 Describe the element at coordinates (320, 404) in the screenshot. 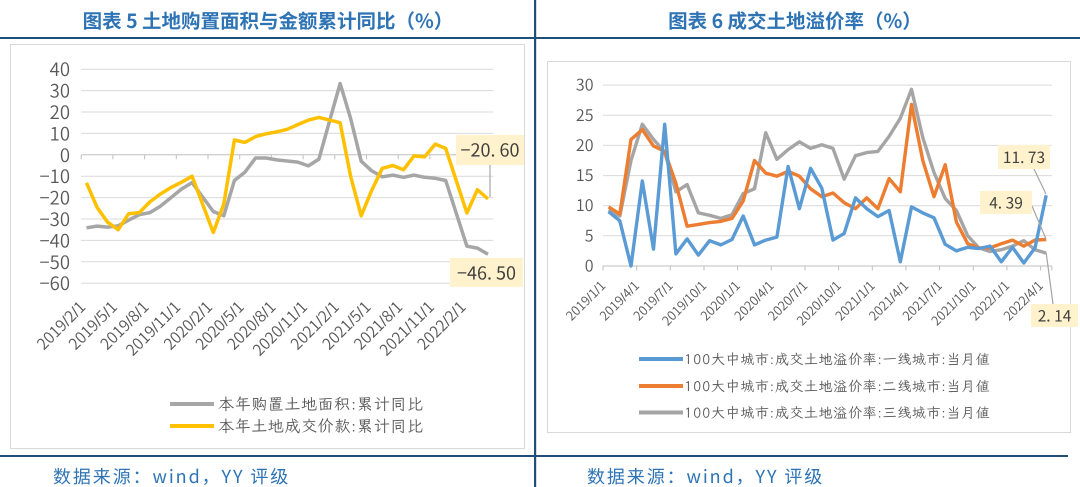

I see `svg-text: 本年购置土地面积:累计同比` at that location.